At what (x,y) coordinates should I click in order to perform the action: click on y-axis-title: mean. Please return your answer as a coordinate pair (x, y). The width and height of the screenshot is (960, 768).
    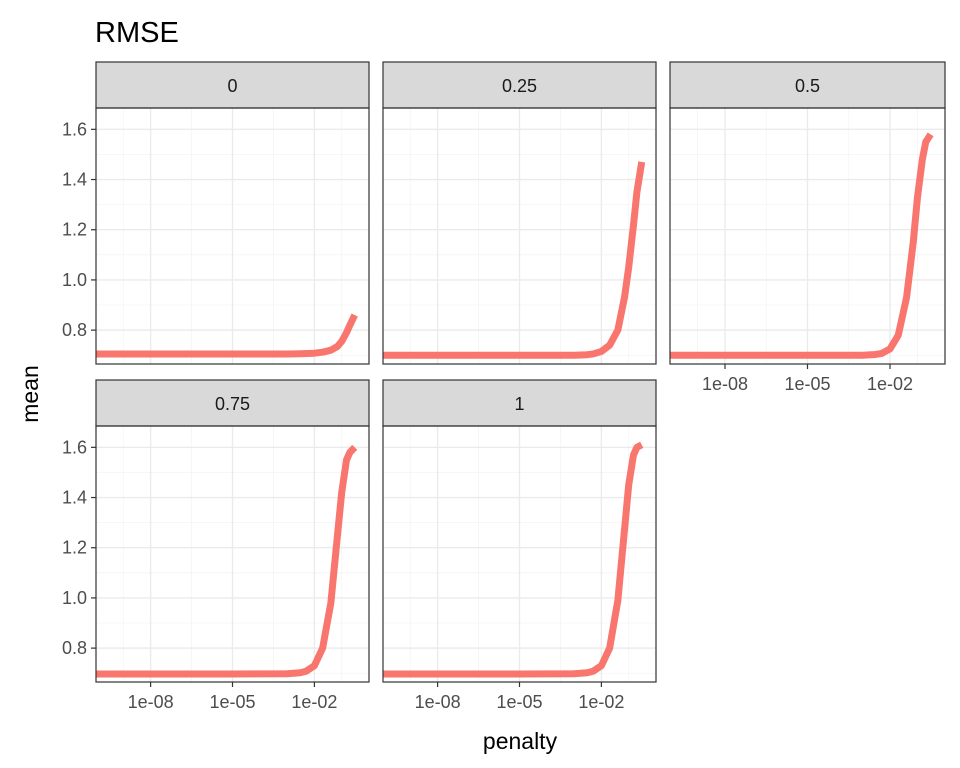
    Looking at the image, I should click on (30, 394).